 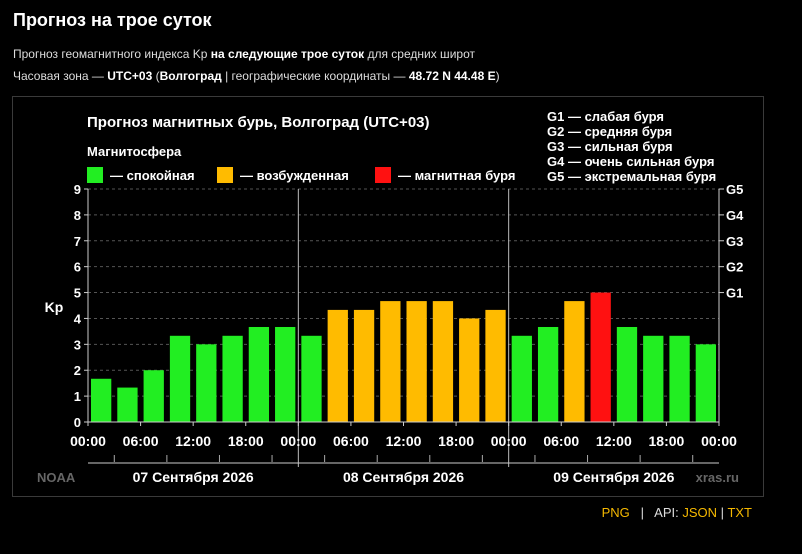 I want to click on y-axis-label: Kp, so click(x=54, y=307).